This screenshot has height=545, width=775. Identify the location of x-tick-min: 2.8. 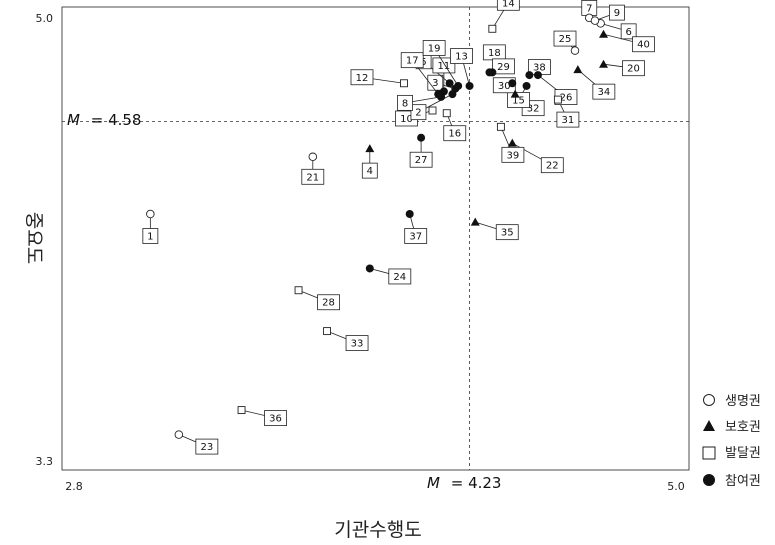
(74, 486).